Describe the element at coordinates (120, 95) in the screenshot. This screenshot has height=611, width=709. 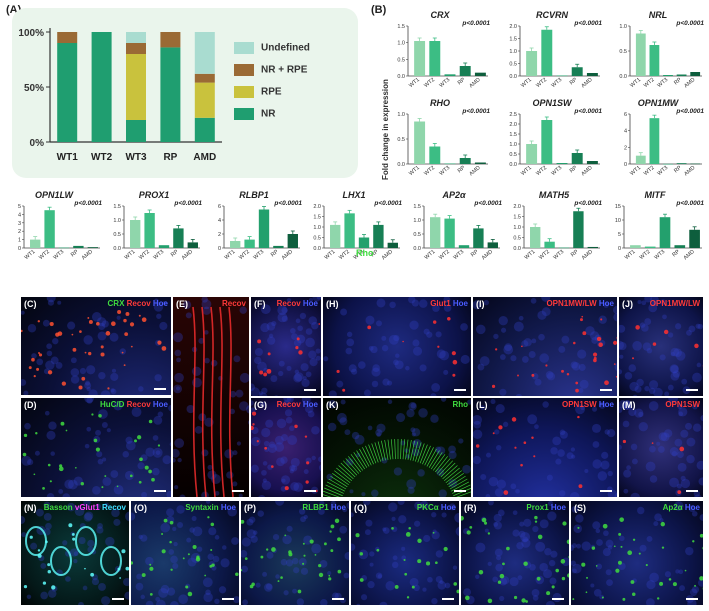
I see `stacked-bar-chart: 100%50%0%WT1 WT2 WT3 RP AMD` at that location.